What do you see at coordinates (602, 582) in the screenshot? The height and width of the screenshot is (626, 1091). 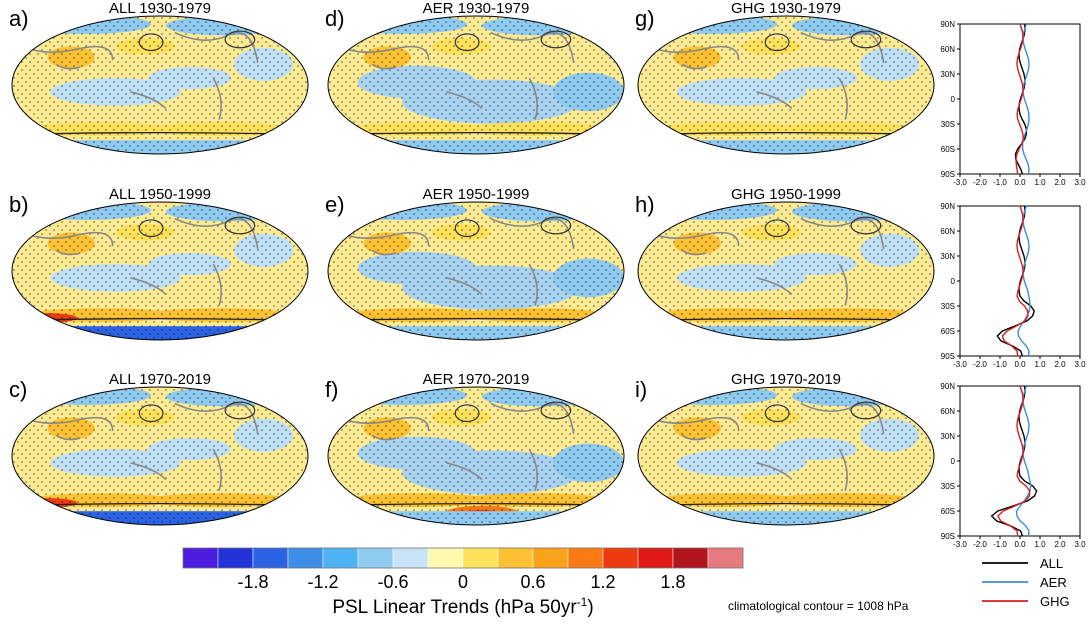 I see `colorbar-tick-label: 1.2` at bounding box center [602, 582].